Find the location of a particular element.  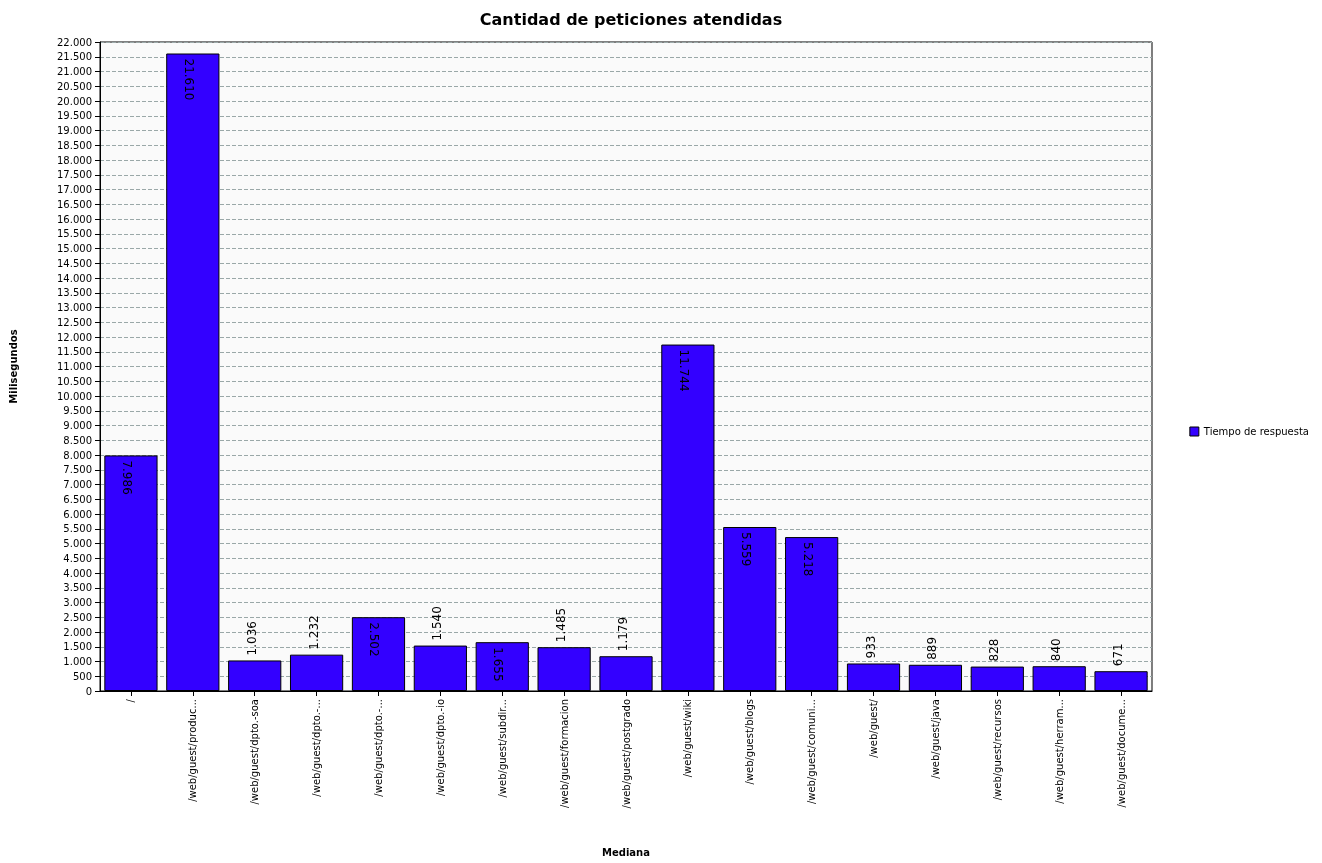

data-label: 889 is located at coordinates (932, 648).